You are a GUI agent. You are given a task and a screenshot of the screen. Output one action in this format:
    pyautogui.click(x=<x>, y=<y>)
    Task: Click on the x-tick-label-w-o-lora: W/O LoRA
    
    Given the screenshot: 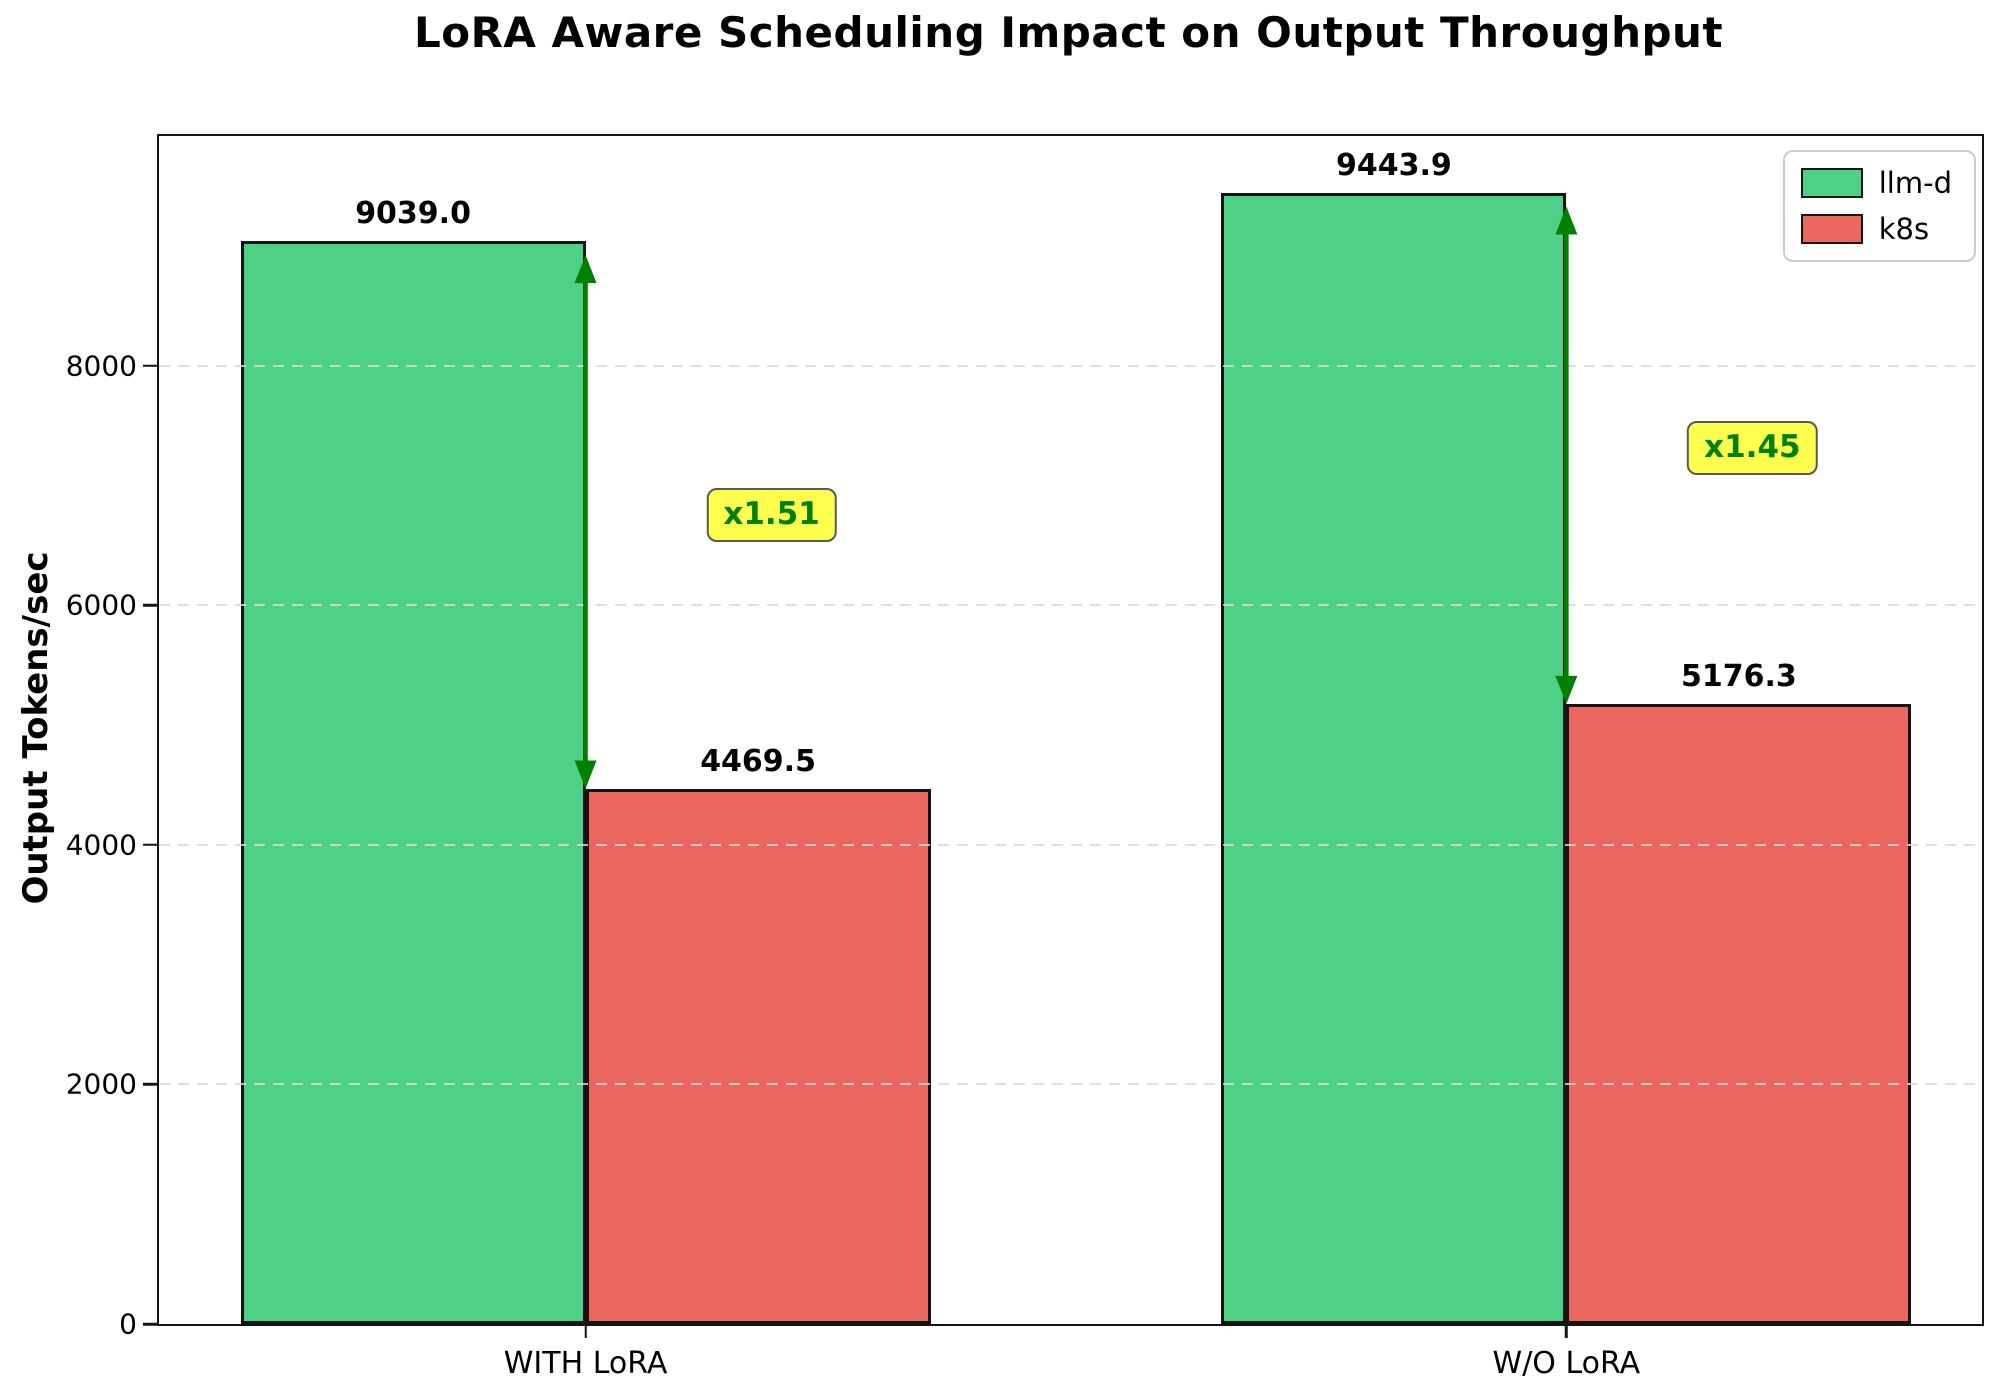 What is the action you would take?
    pyautogui.click(x=1566, y=1363)
    